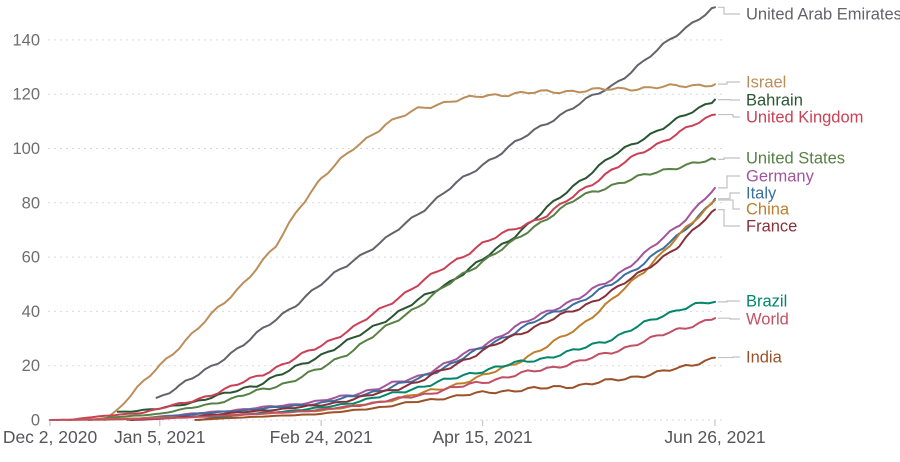 The height and width of the screenshot is (462, 900). Describe the element at coordinates (729, 318) in the screenshot. I see `leader-world` at that location.